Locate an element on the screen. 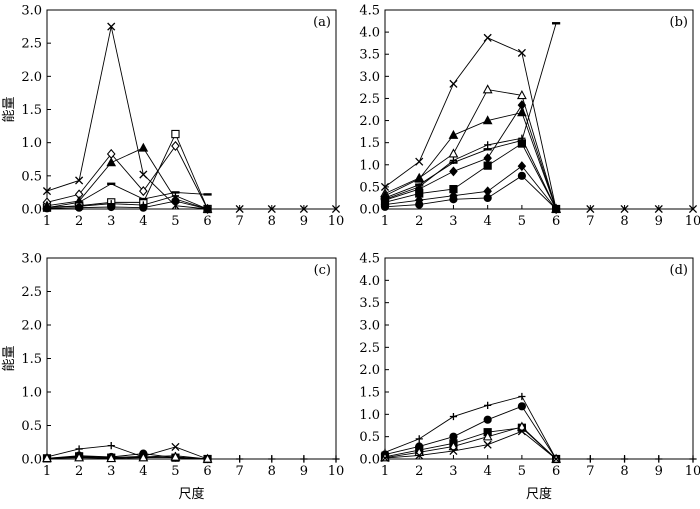  panel-label: (c) is located at coordinates (322, 270).